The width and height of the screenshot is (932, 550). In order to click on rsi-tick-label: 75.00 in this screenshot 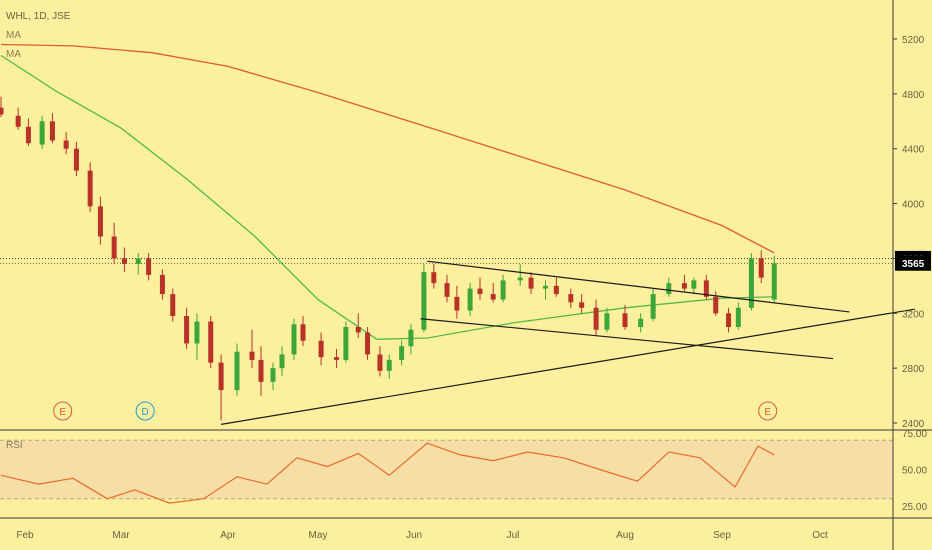, I will do `click(914, 434)`.